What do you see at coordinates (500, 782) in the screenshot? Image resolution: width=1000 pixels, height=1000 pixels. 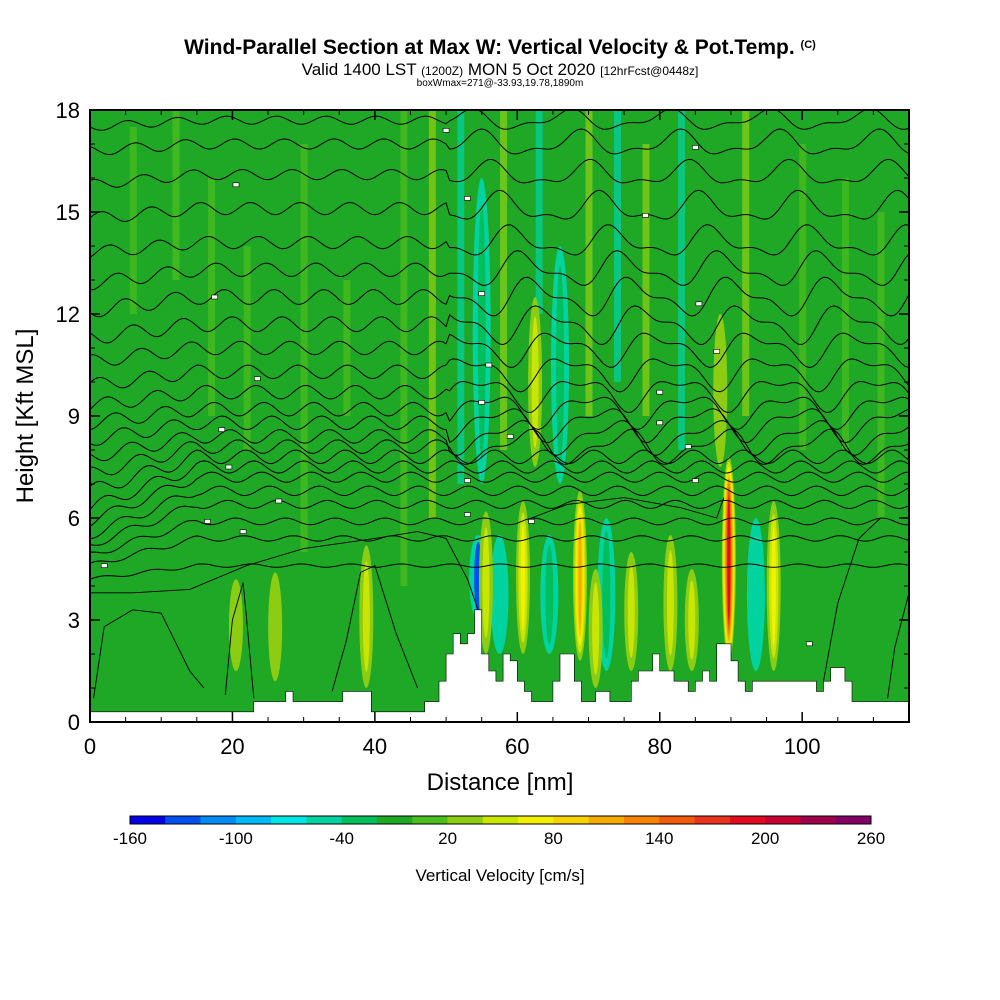 I see `x-axis-label: Distance [nm]` at bounding box center [500, 782].